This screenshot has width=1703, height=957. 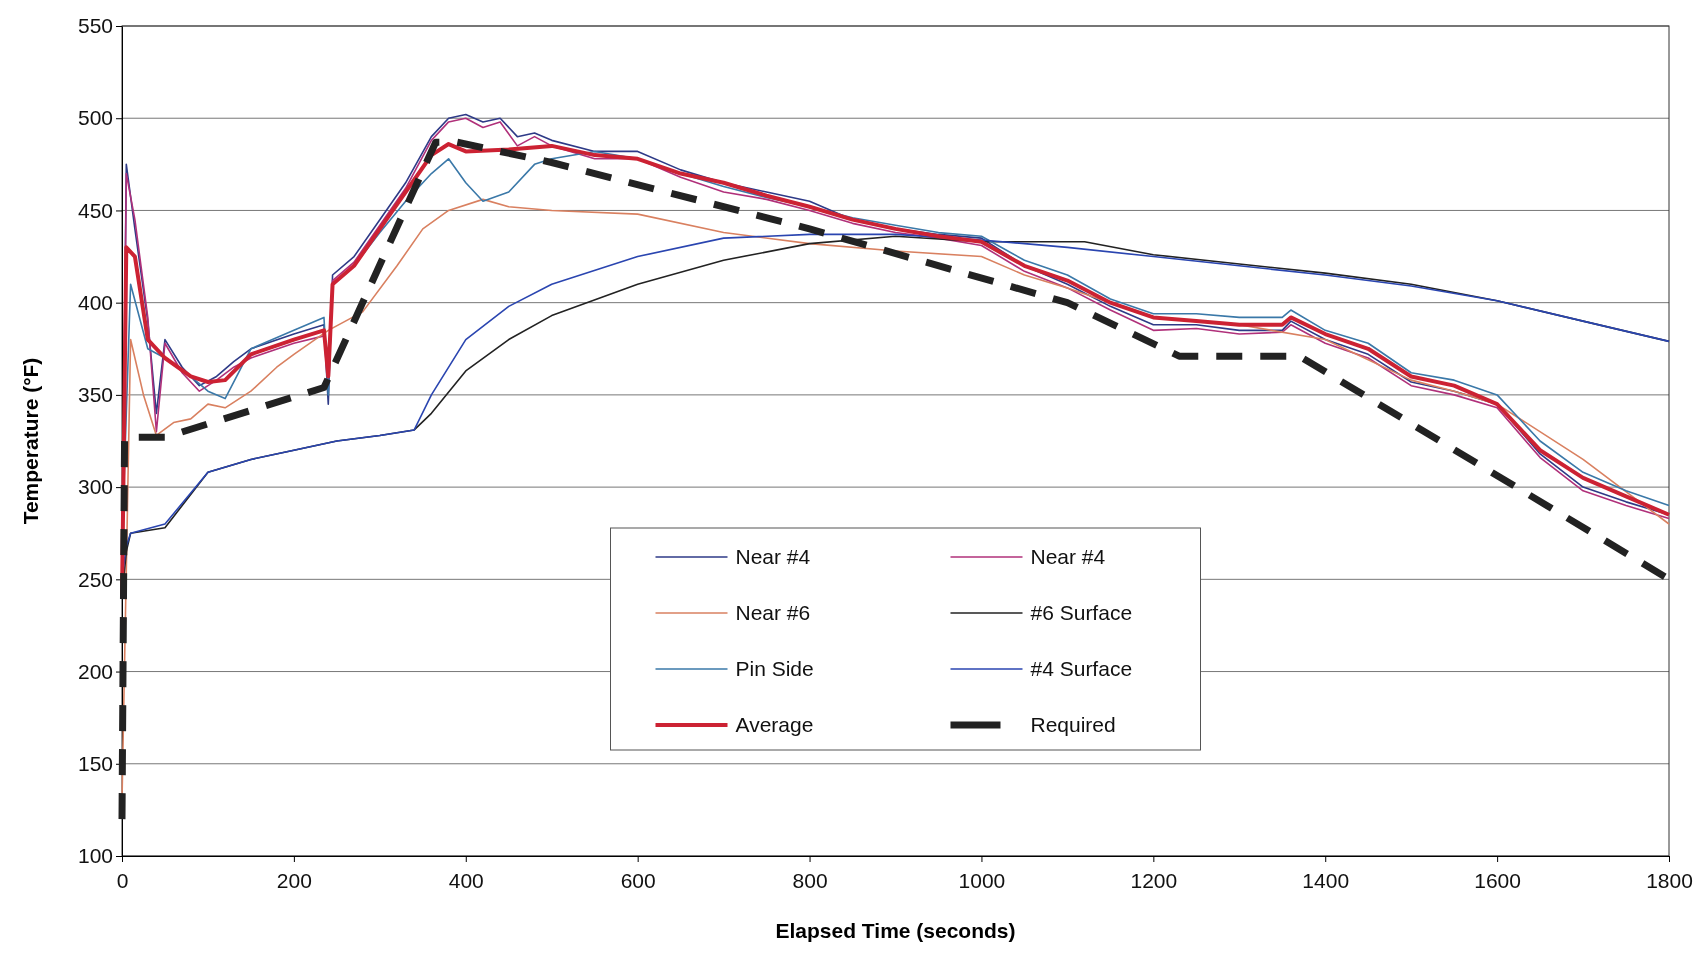 What do you see at coordinates (466, 881) in the screenshot?
I see `x-tick-label: 400` at bounding box center [466, 881].